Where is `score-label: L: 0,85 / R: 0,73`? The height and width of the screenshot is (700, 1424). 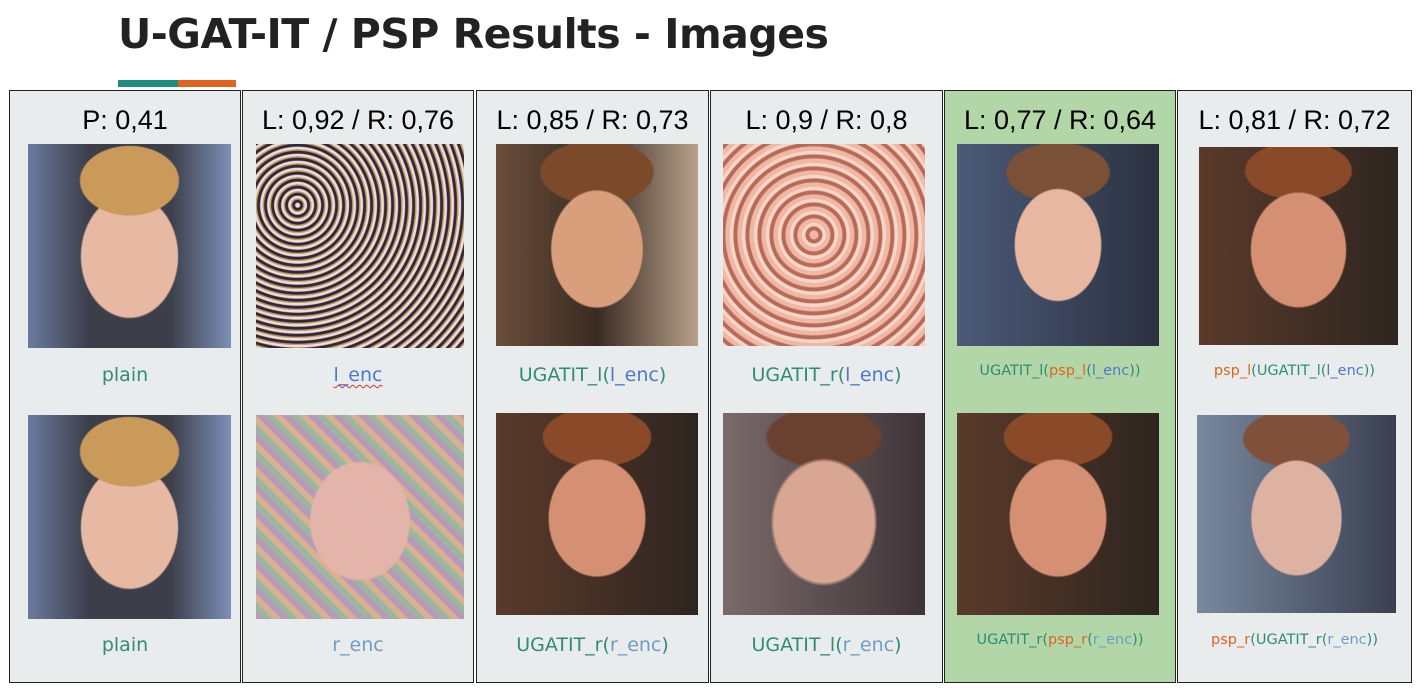
score-label: L: 0,85 / R: 0,73 is located at coordinates (592, 120).